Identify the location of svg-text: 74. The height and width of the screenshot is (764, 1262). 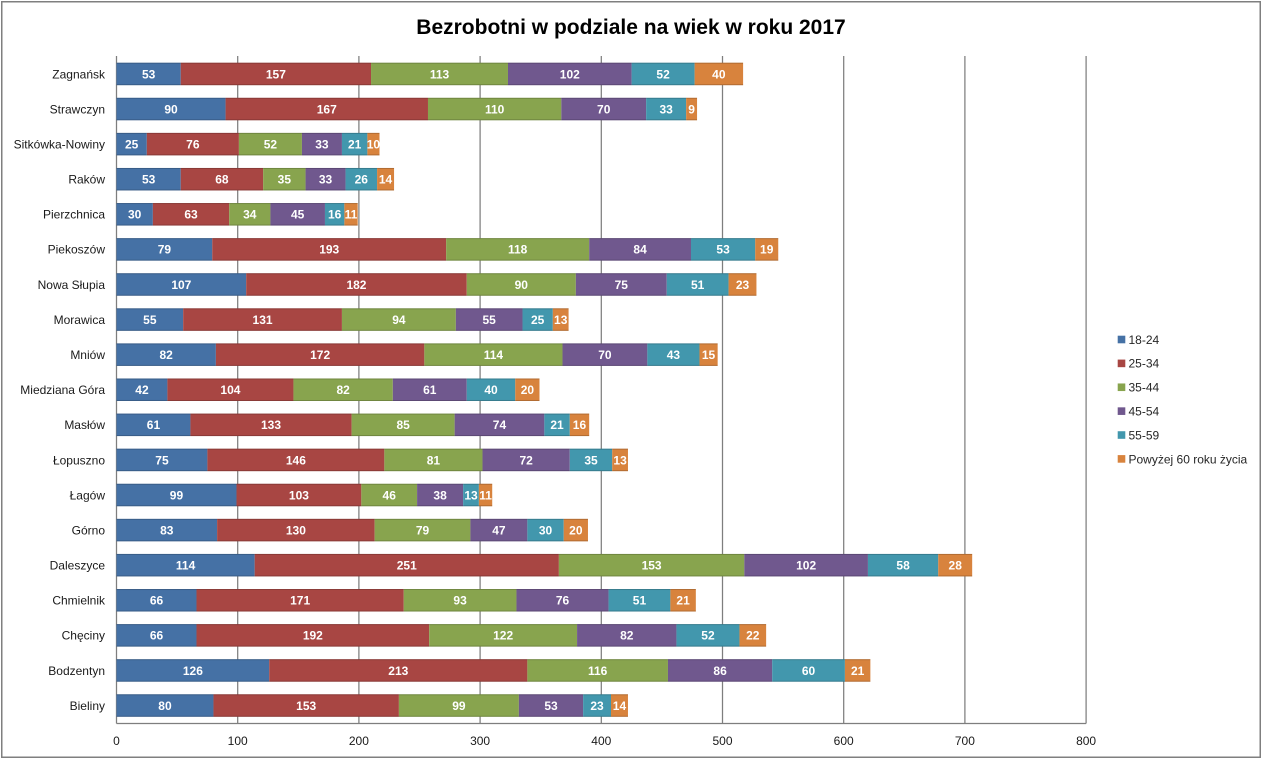
(500, 425).